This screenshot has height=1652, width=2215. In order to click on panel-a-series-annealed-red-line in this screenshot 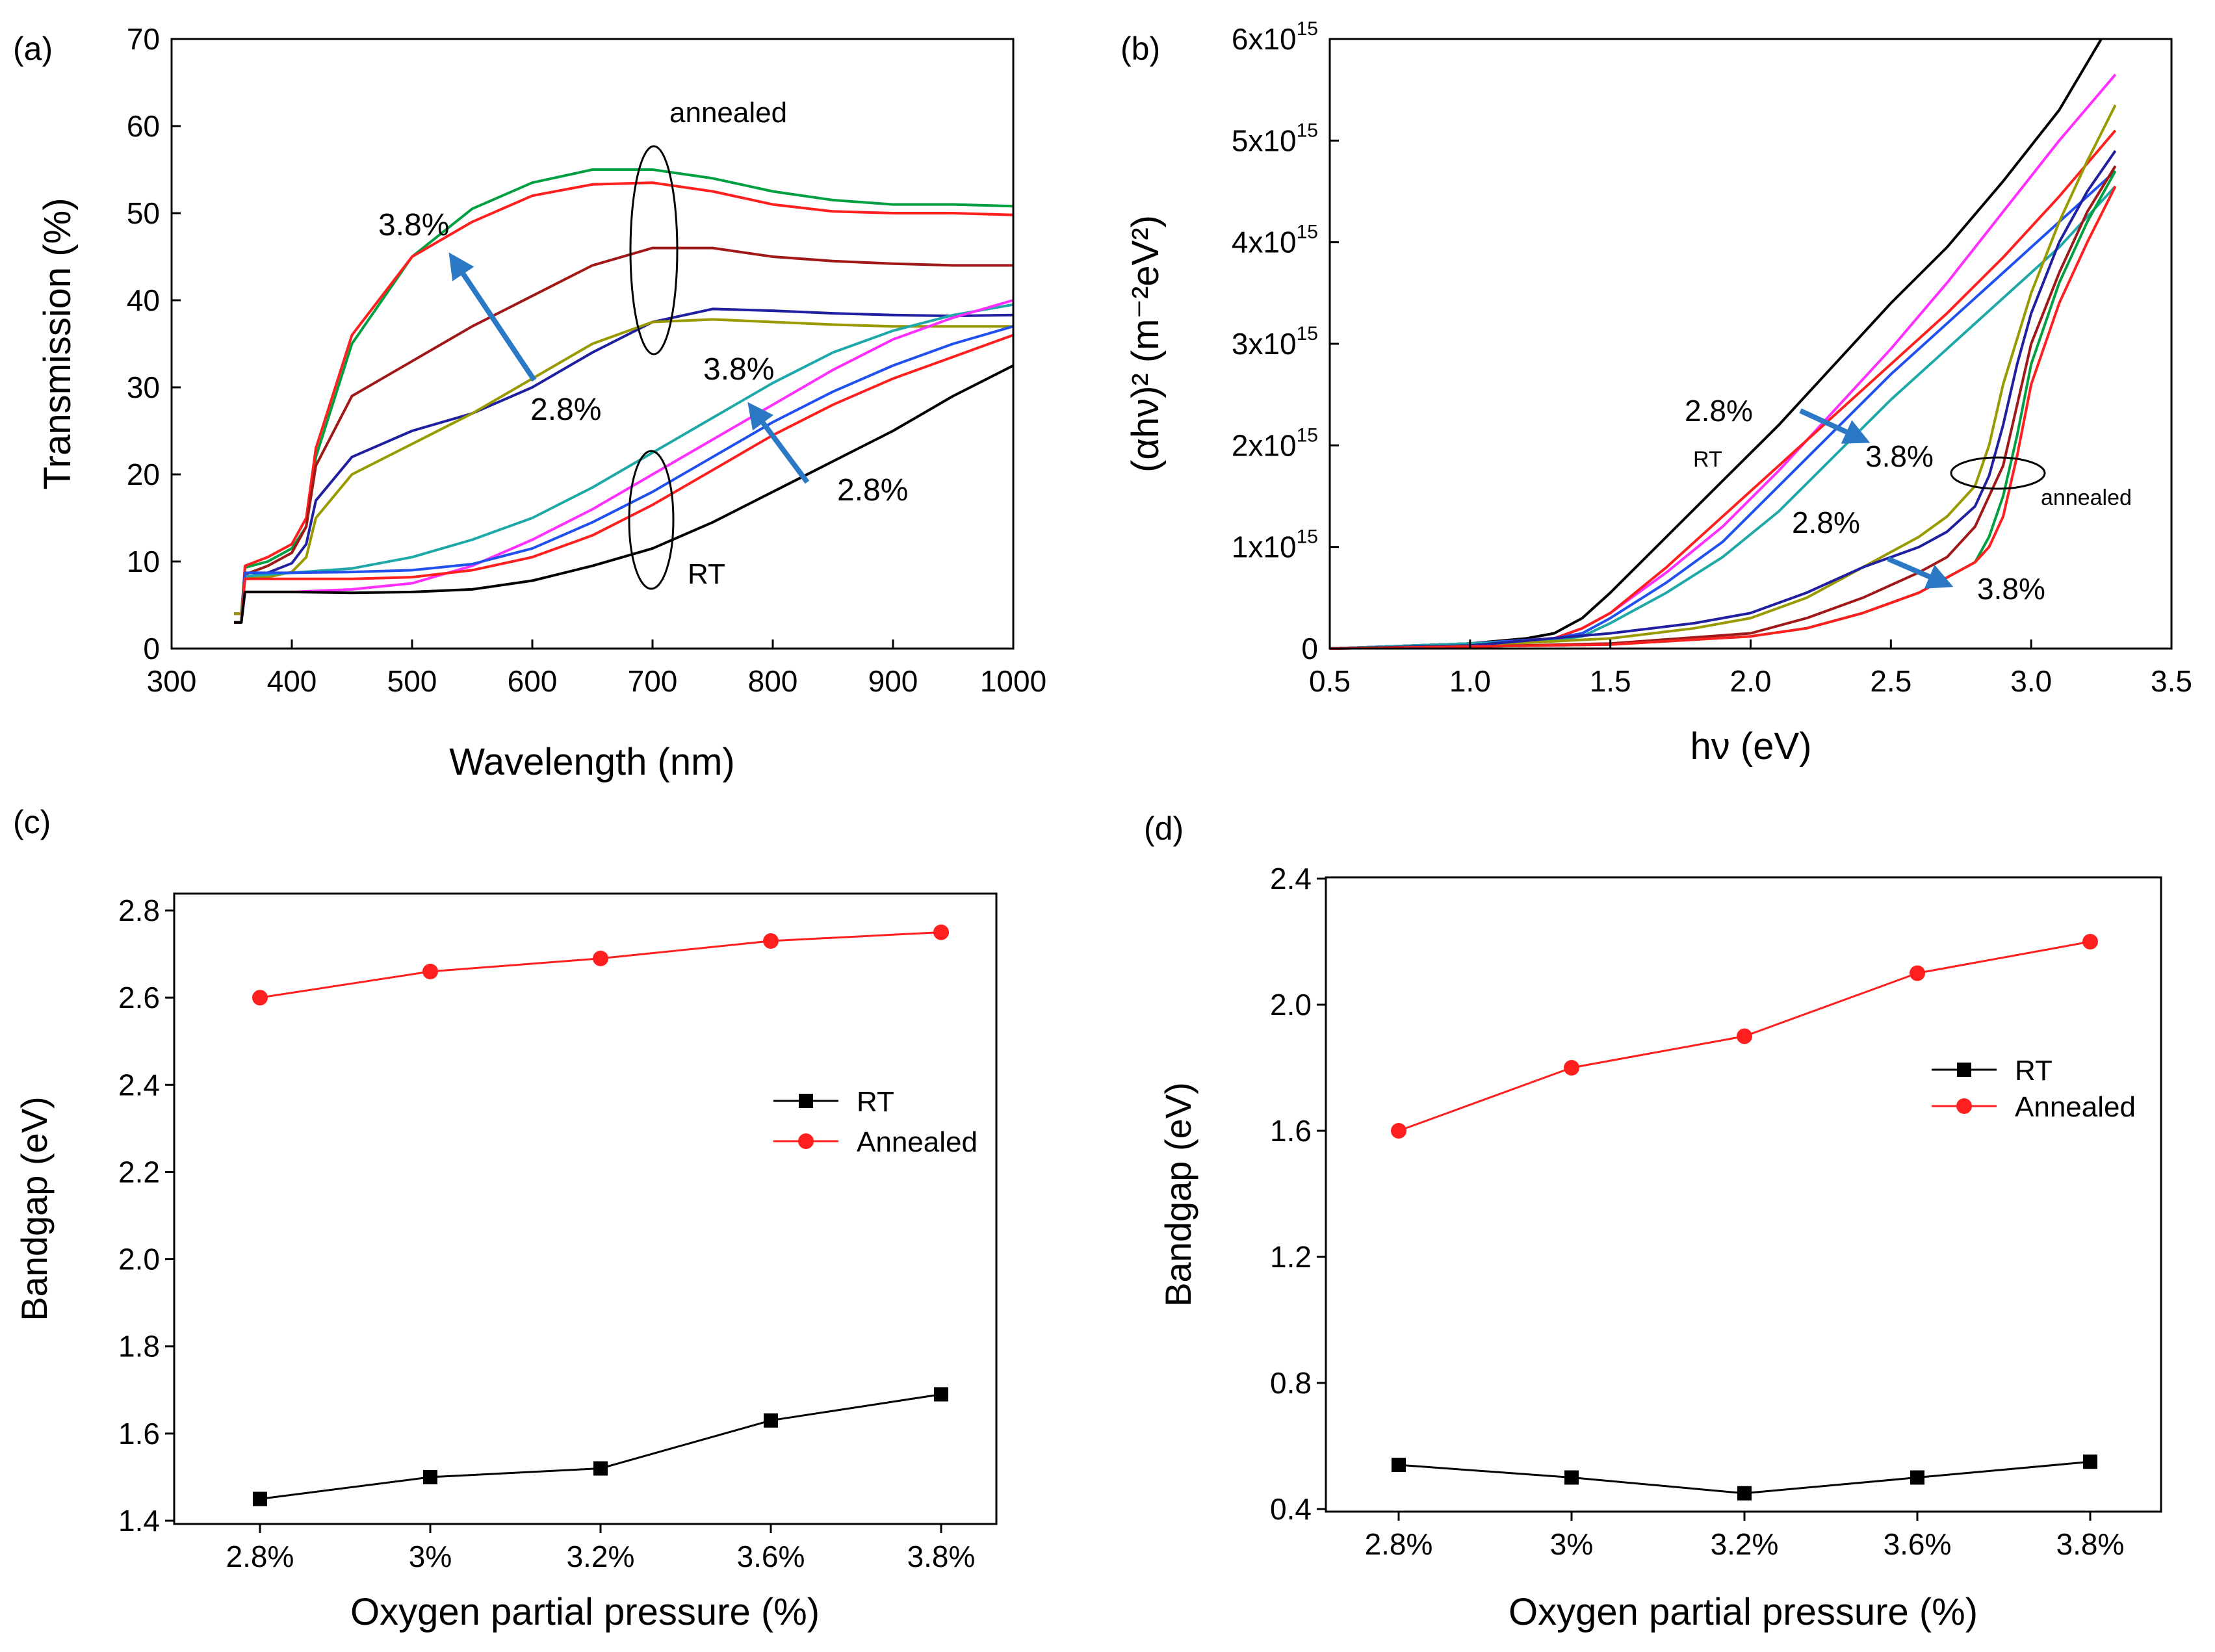, I will do `click(624, 403)`.